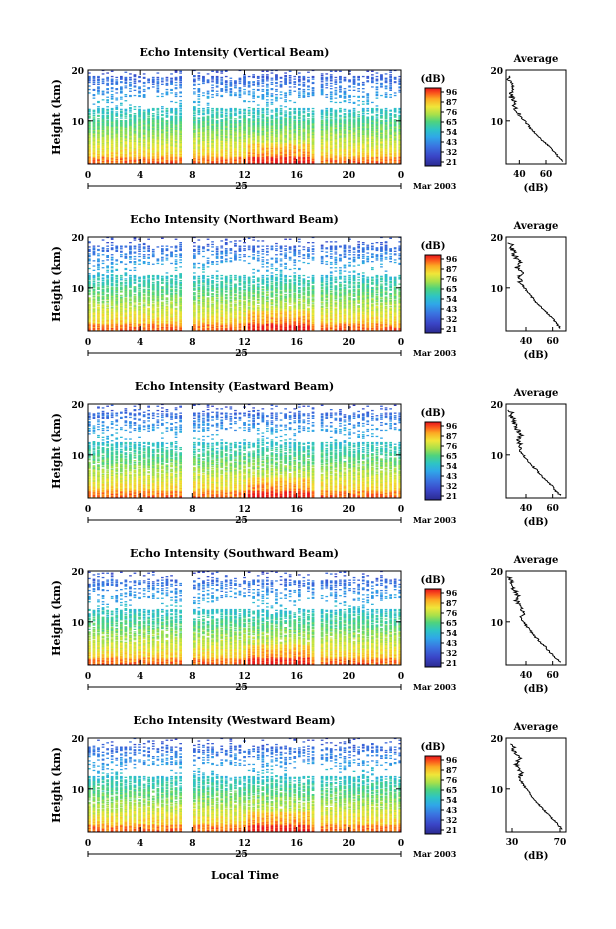 This screenshot has width=616, height=929. I want to click on average-x-label: (dB), so click(536, 188).